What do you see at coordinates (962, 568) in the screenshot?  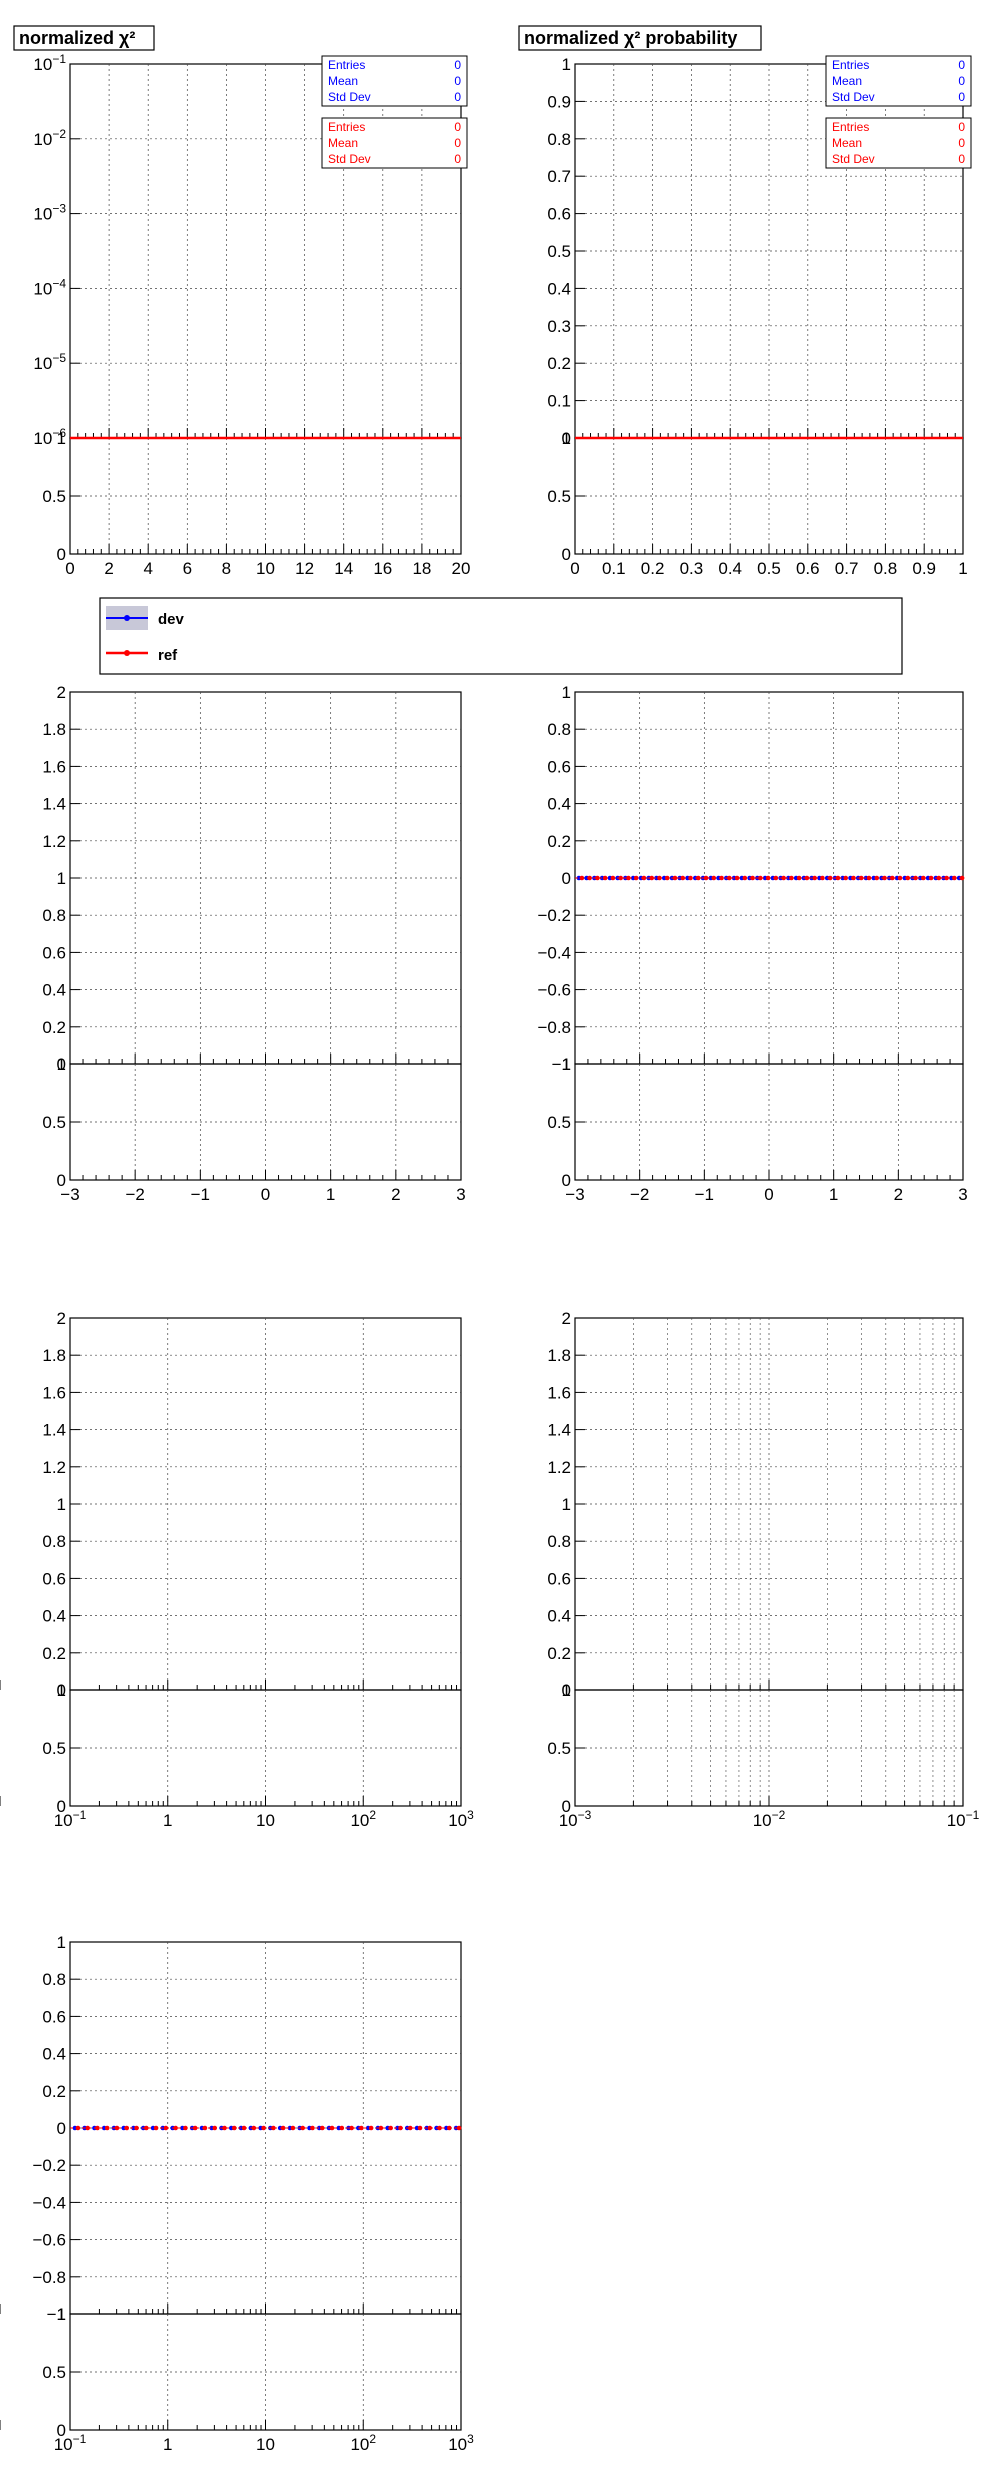 I see `x-tick-label: 1` at bounding box center [962, 568].